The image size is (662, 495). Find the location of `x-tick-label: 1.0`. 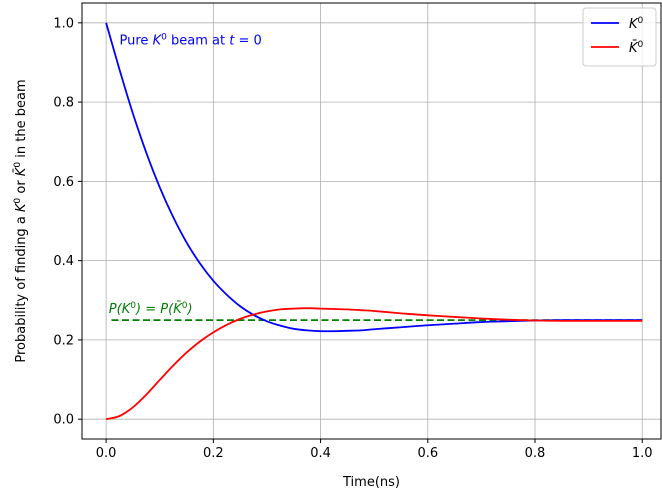

x-tick-label: 1.0 is located at coordinates (642, 453).